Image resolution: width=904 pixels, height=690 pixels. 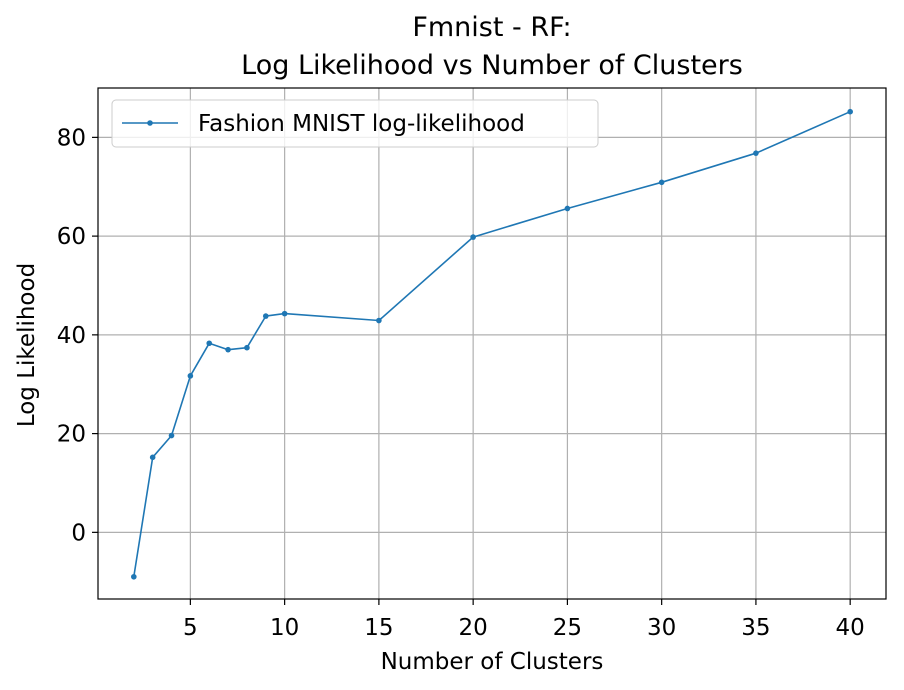 What do you see at coordinates (492, 662) in the screenshot?
I see `x-axis-label: Number of Clusters` at bounding box center [492, 662].